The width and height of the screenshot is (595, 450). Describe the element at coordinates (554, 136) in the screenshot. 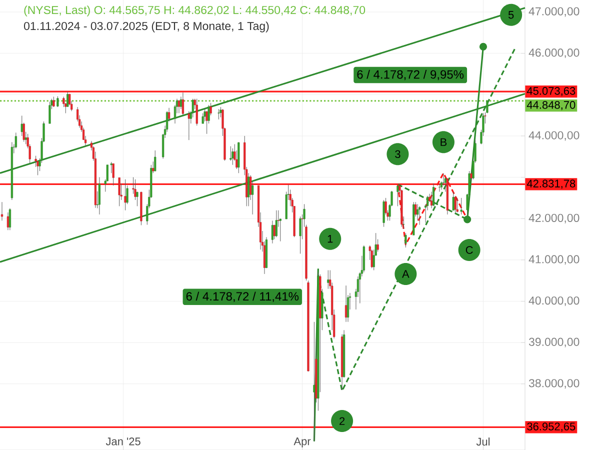

I see `y-tick-label: 44.000,00` at that location.